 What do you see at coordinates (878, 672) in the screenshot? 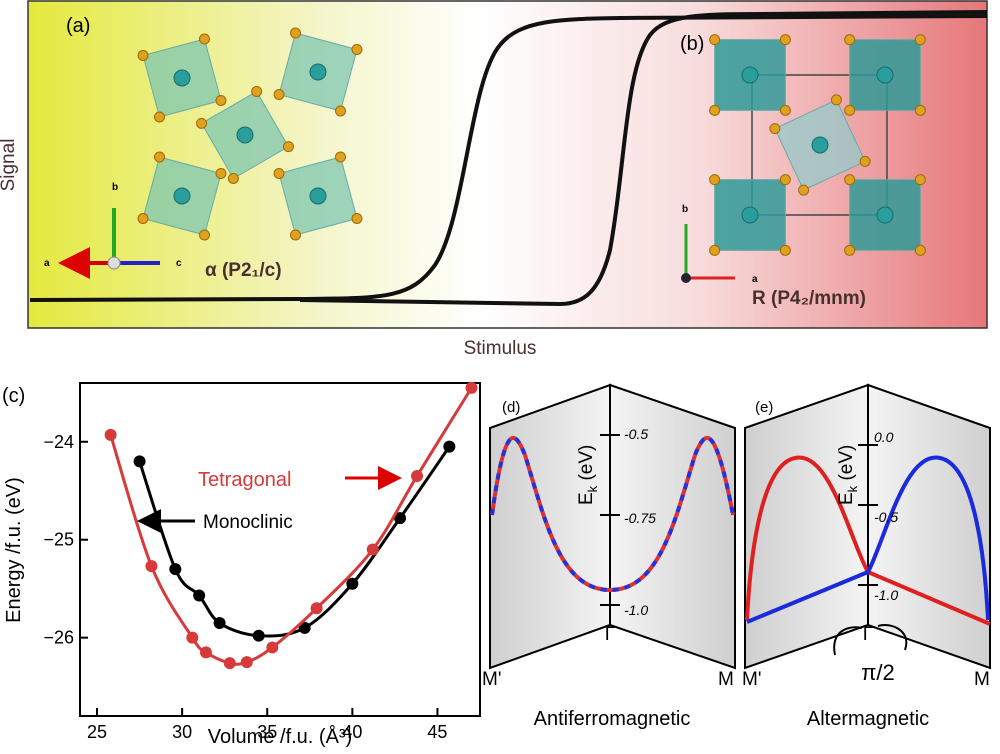
I see `angle-label: π/2` at bounding box center [878, 672].